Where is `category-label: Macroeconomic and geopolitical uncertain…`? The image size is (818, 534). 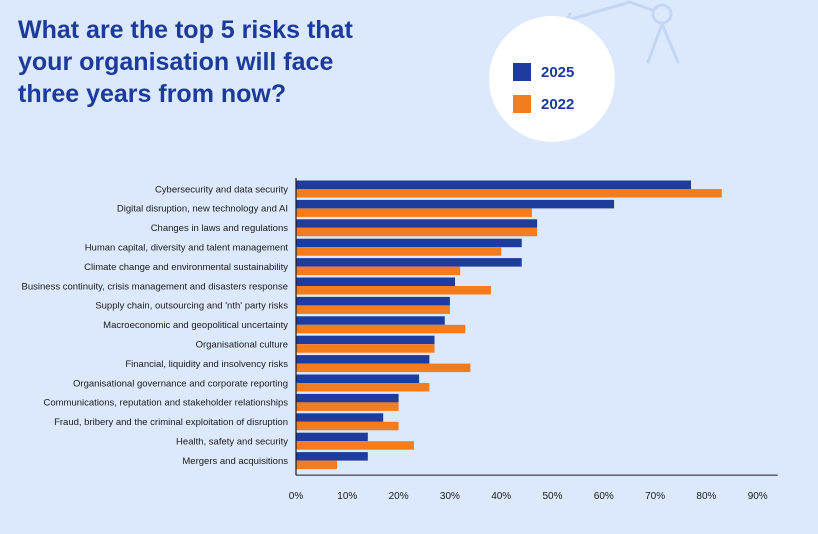 category-label: Macroeconomic and geopolitical uncertain… is located at coordinates (195, 325).